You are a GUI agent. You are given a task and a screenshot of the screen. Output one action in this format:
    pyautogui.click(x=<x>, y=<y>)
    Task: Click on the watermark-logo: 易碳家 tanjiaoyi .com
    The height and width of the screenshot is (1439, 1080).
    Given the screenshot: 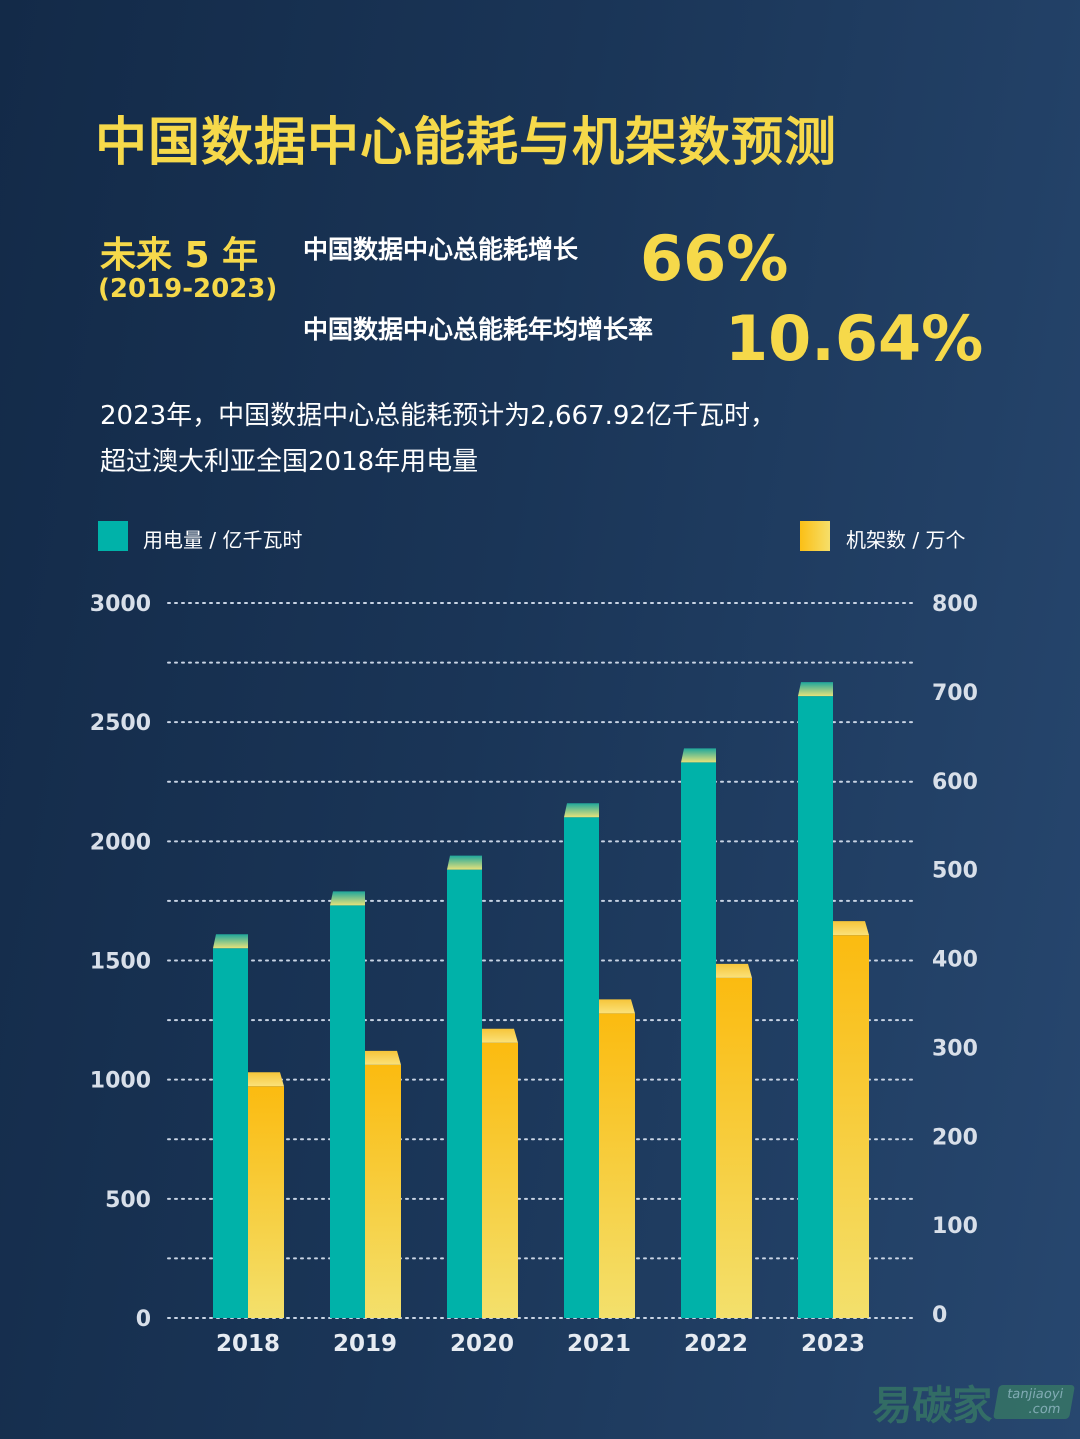 What is the action you would take?
    pyautogui.click(x=973, y=1402)
    